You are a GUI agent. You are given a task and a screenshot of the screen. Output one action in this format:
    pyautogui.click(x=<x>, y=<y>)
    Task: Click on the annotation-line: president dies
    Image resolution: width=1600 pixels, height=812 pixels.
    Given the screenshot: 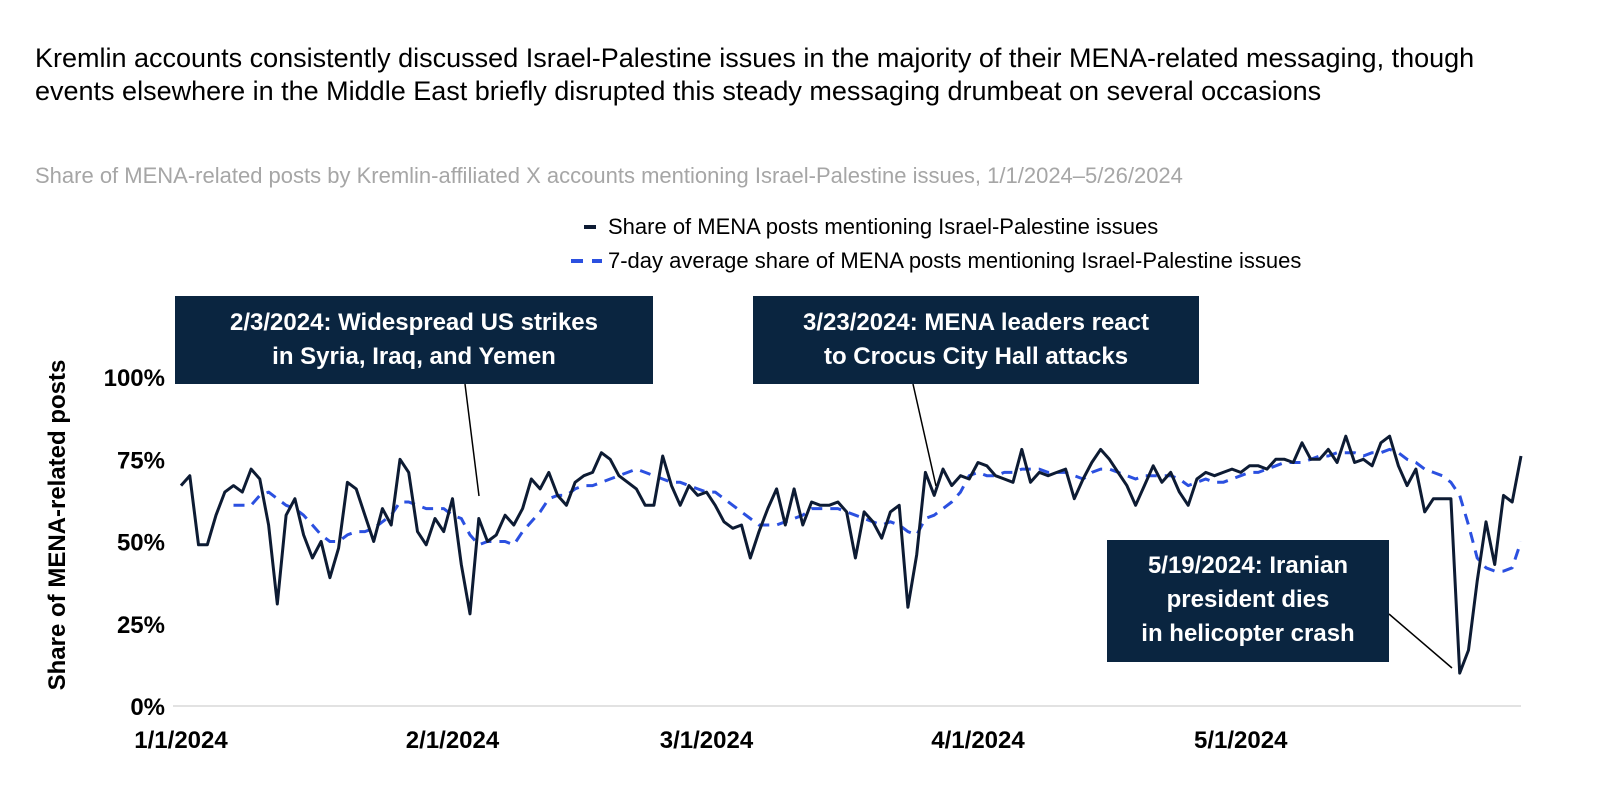 What is the action you would take?
    pyautogui.click(x=1248, y=599)
    